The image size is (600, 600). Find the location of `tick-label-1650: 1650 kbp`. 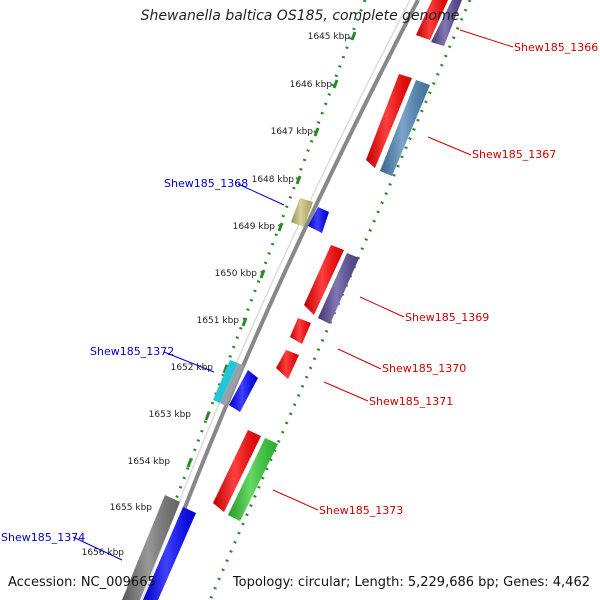

tick-label-1650: 1650 kbp is located at coordinates (236, 274).